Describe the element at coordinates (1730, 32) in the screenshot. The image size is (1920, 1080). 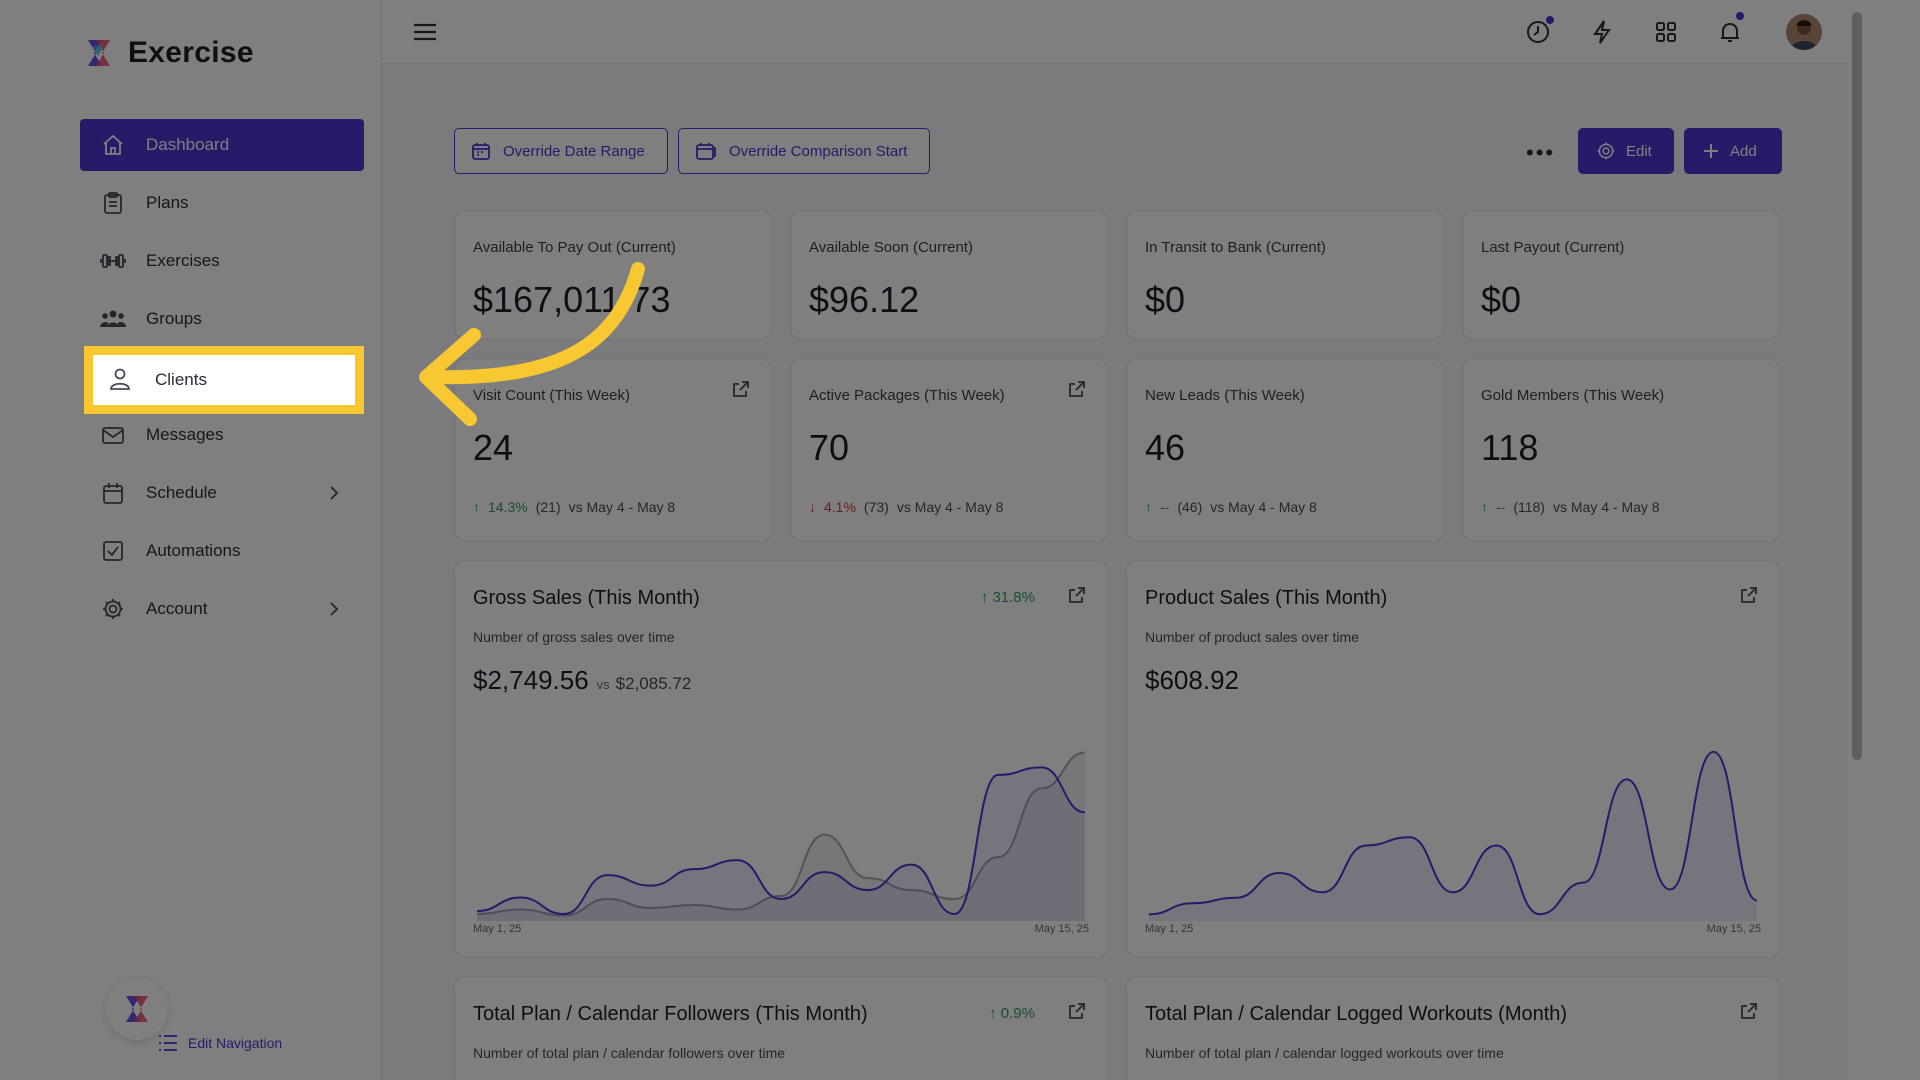
I see `bell-icon` at that location.